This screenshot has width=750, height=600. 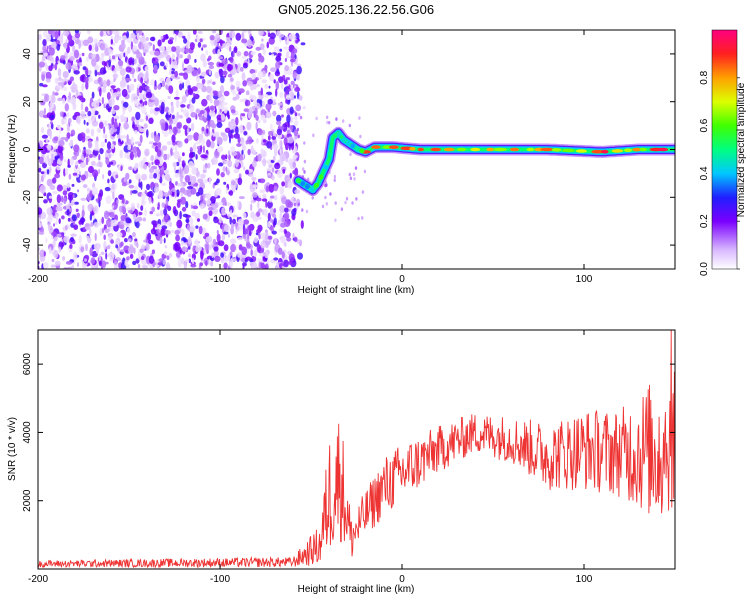 What do you see at coordinates (27, 364) in the screenshot?
I see `bottom-y-tick-label: 6000` at bounding box center [27, 364].